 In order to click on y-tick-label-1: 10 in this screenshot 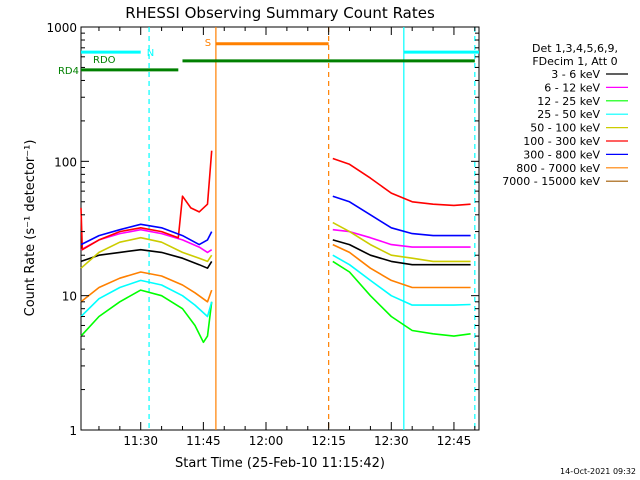, I will do `click(69, 297)`.